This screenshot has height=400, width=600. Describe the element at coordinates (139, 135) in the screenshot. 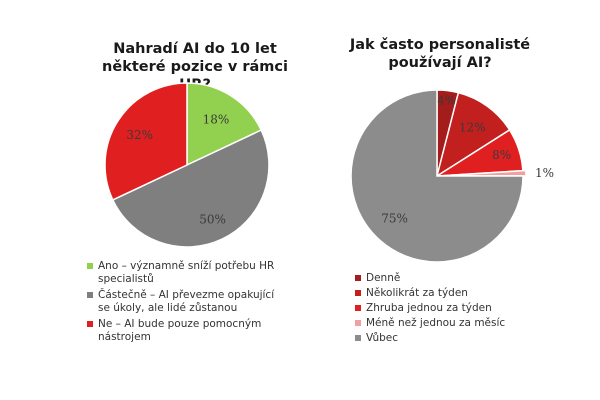

I see `slice-percent-label: 32%` at that location.